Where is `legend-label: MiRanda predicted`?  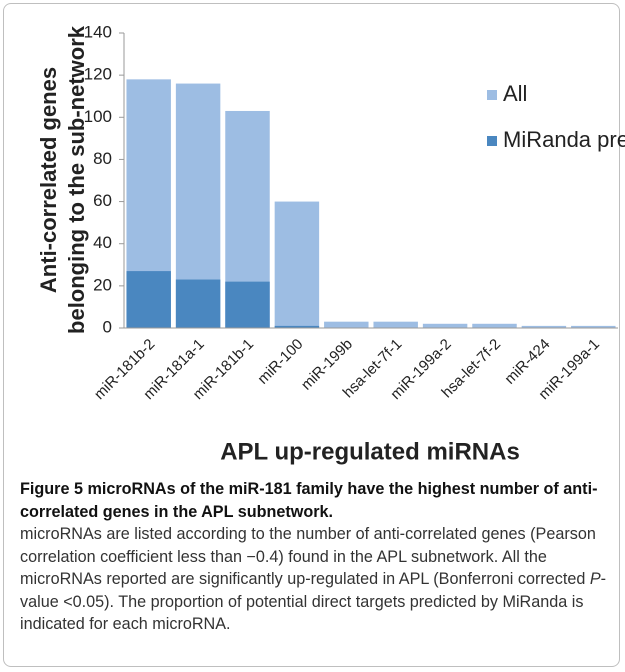 legend-label: MiRanda predicted is located at coordinates (564, 139).